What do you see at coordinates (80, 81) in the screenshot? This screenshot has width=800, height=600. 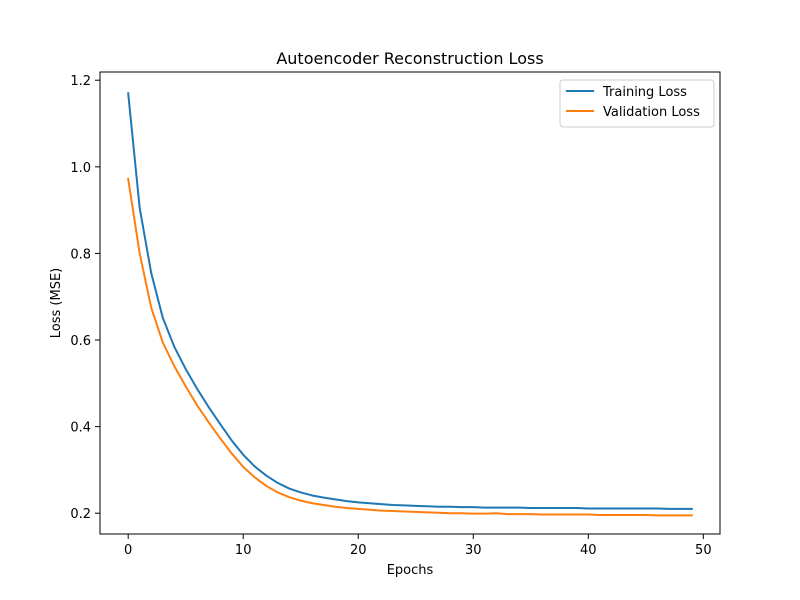 I see `y-tick-label: 1.2` at bounding box center [80, 81].